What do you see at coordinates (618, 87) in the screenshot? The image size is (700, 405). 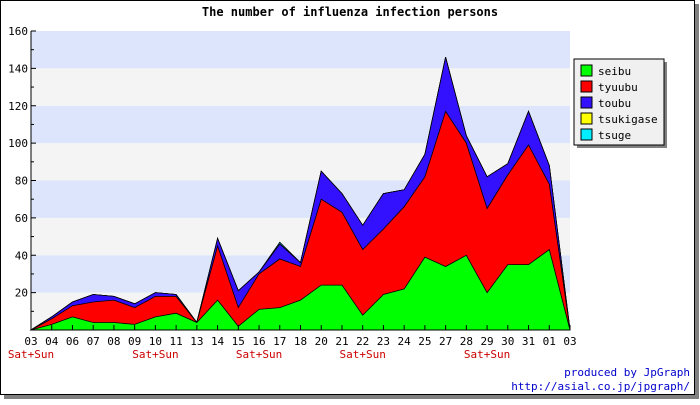 I see `legend-label-tyuubu: tyuubu` at bounding box center [618, 87].